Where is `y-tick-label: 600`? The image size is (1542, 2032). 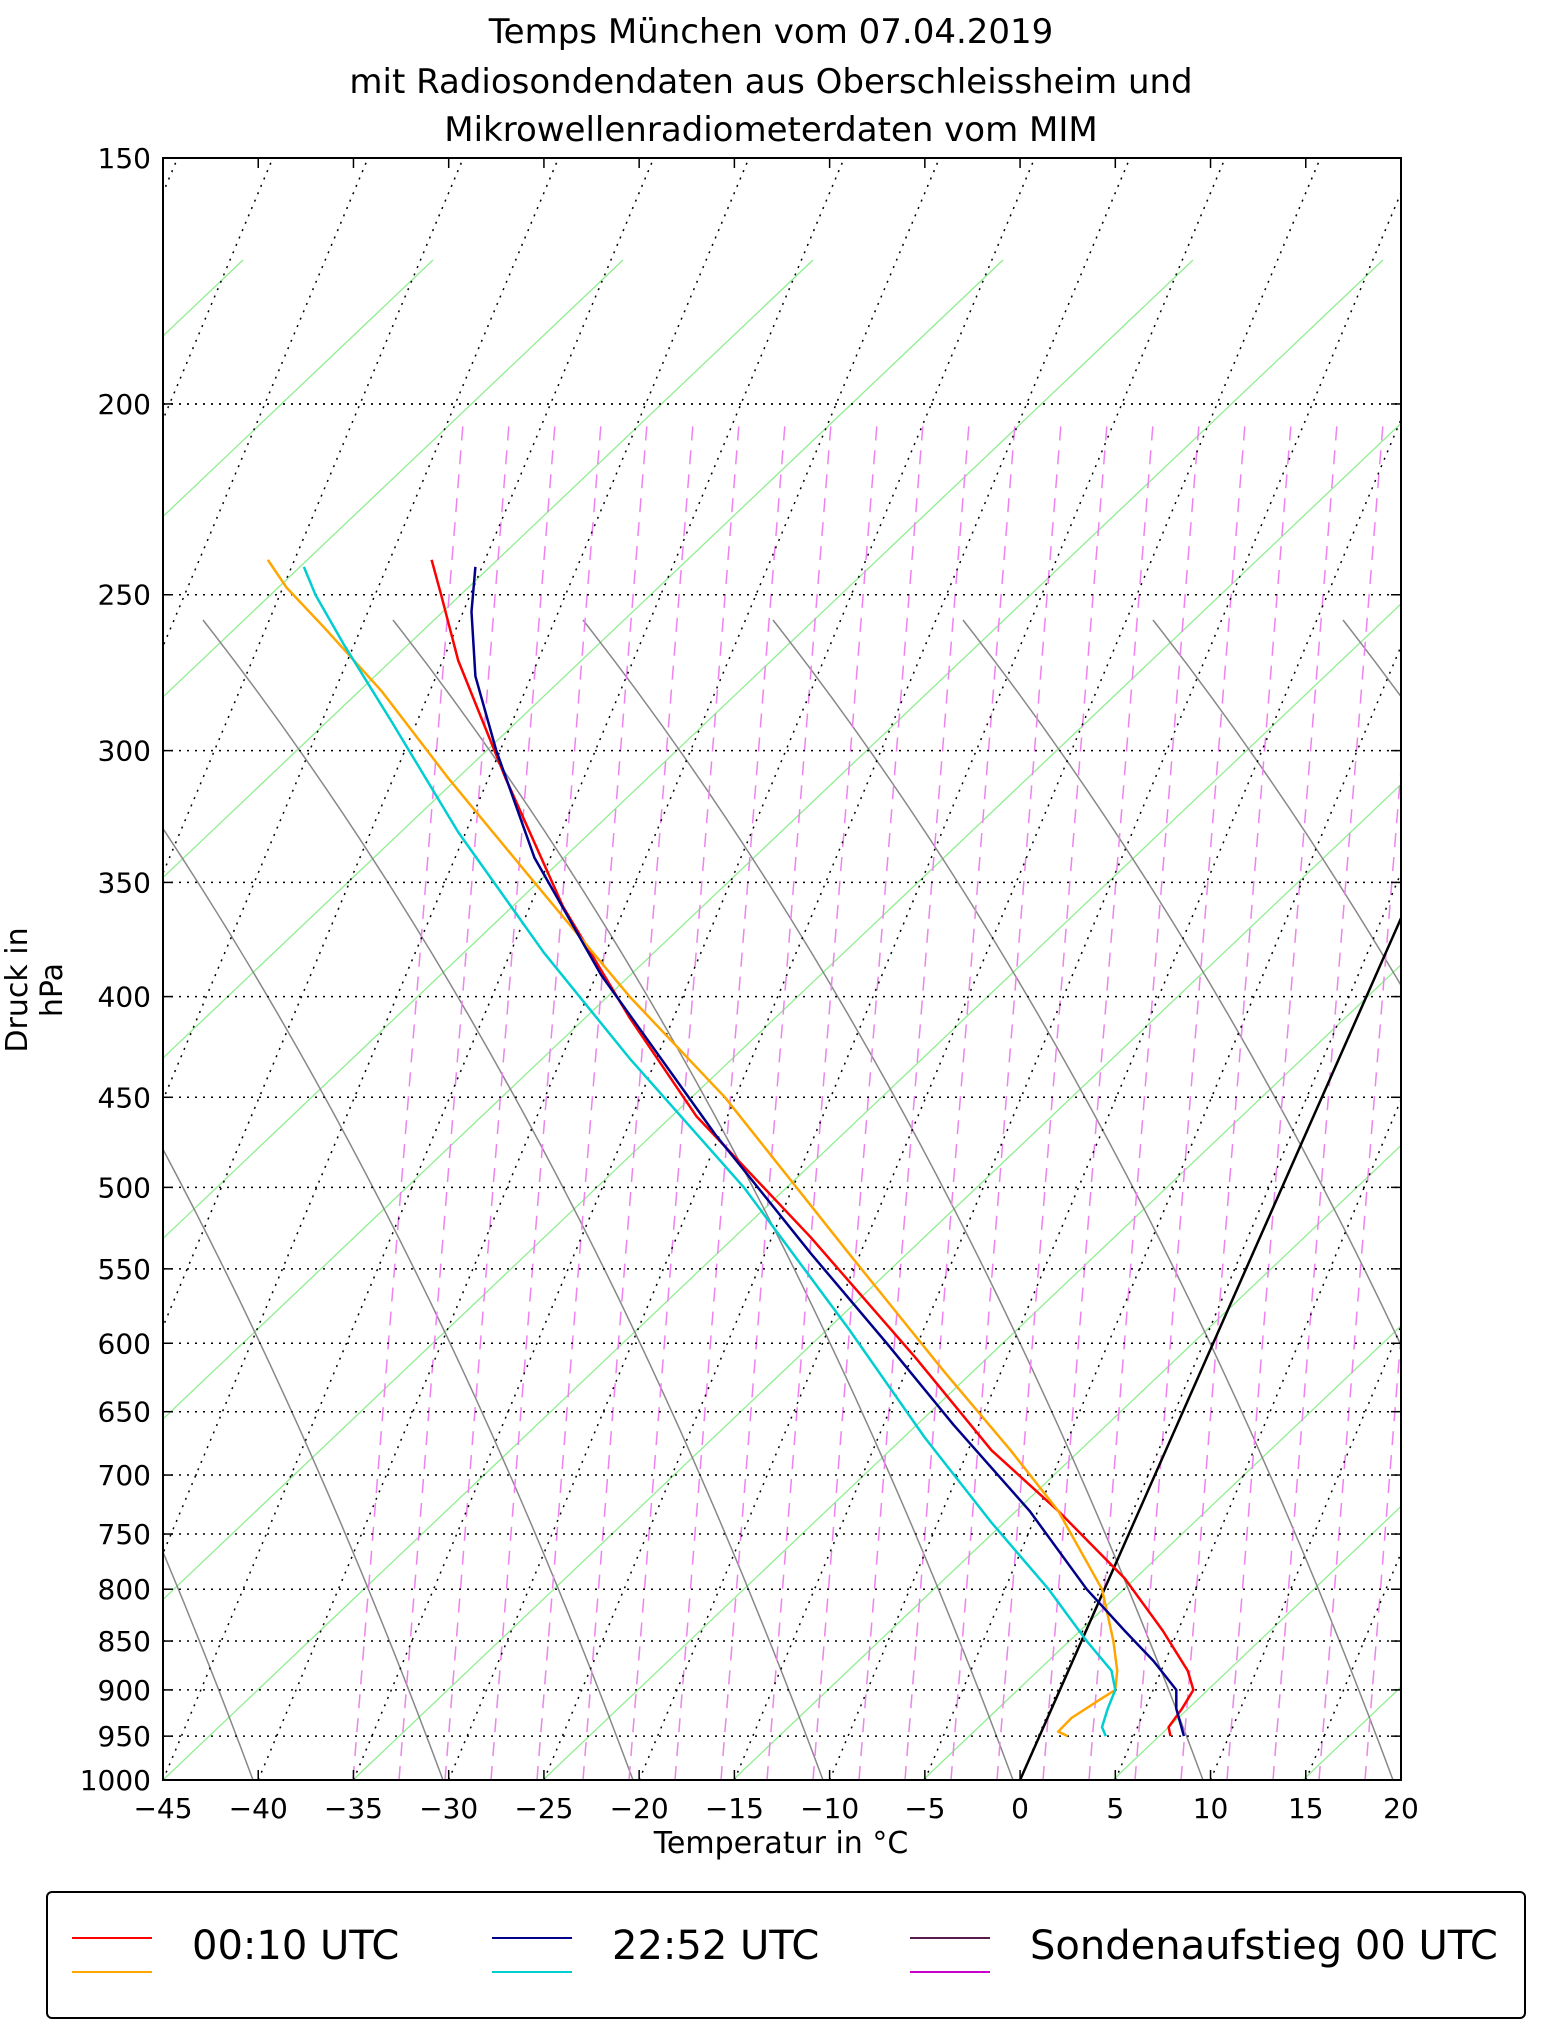 y-tick-label: 600 is located at coordinates (124, 1343).